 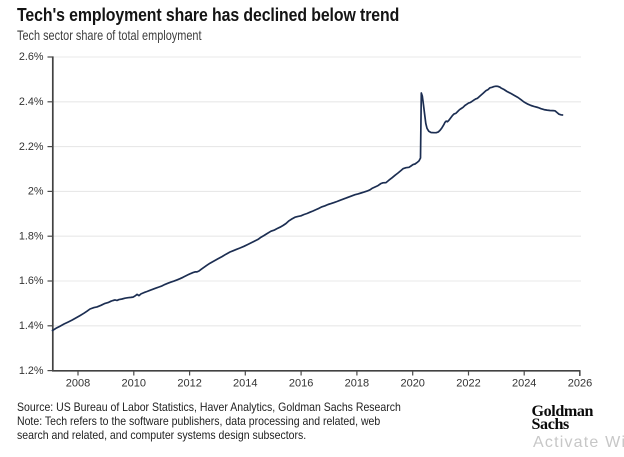 I want to click on svg-text: 2.2%, so click(x=31, y=147).